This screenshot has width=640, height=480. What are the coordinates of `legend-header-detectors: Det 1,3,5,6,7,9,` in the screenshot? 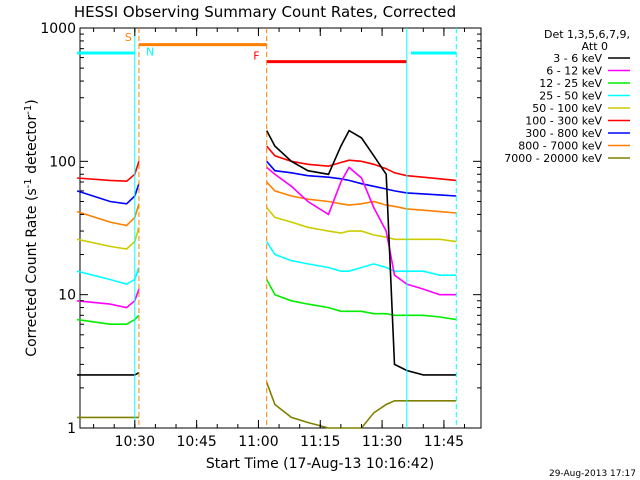 It's located at (587, 34).